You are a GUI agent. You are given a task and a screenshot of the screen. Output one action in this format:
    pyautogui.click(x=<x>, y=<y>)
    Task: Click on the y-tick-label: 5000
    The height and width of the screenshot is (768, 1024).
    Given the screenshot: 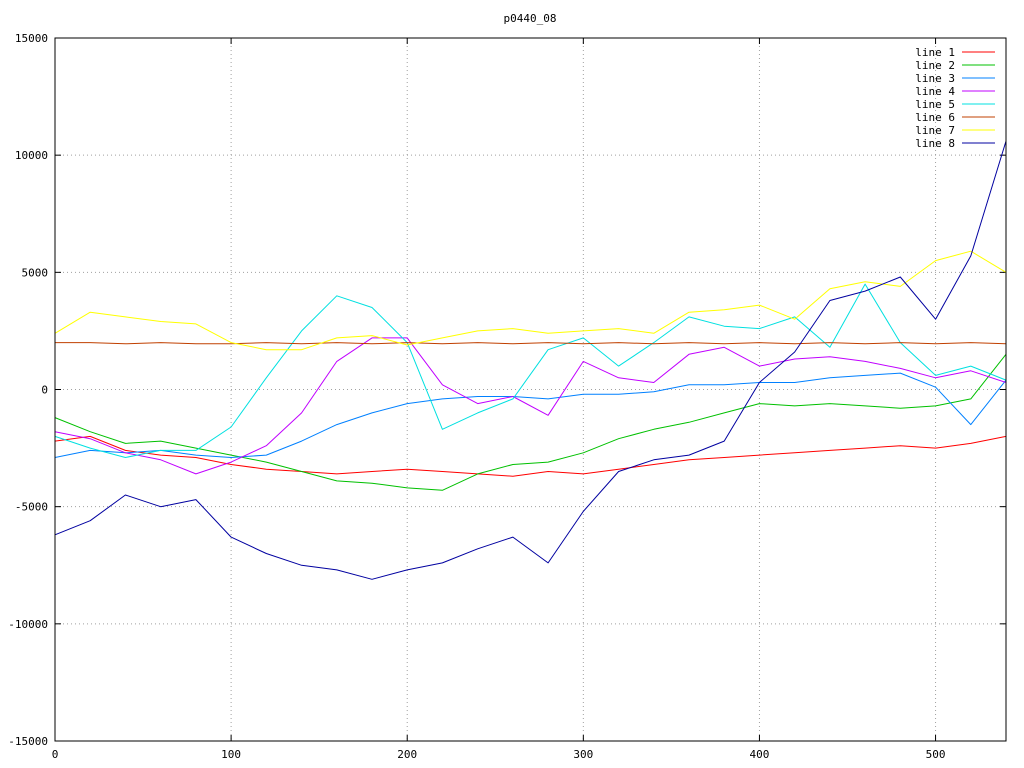 What is the action you would take?
    pyautogui.click(x=35, y=272)
    